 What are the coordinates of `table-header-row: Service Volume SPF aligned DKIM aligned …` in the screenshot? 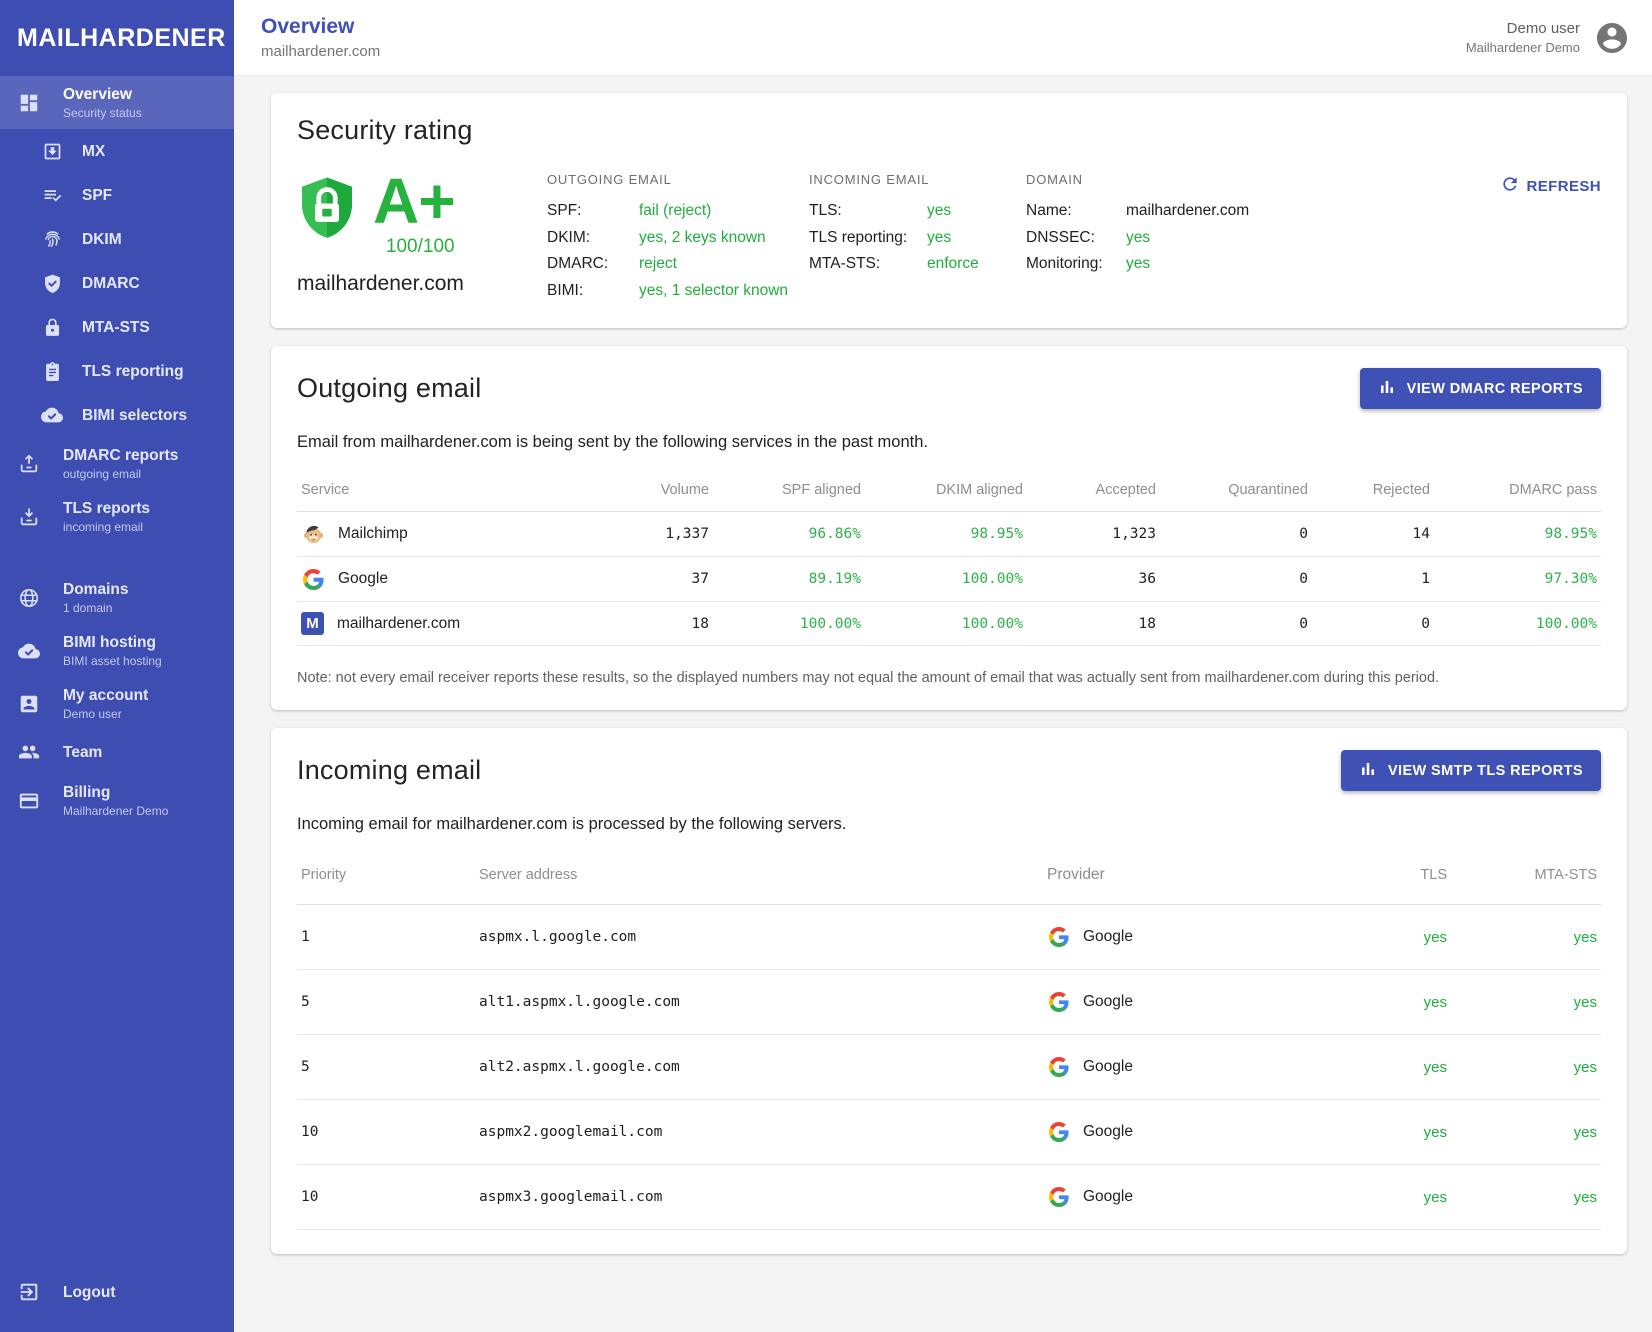 It's located at (949, 491).